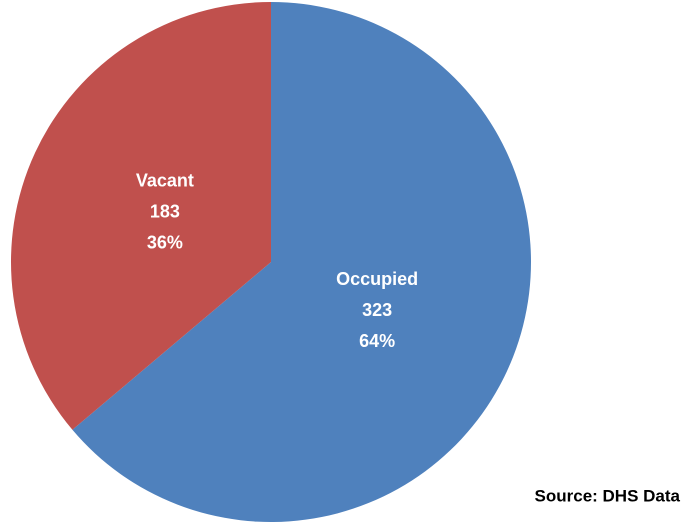 This screenshot has height=525, width=689. What do you see at coordinates (377, 279) in the screenshot?
I see `slice-label: Occupied` at bounding box center [377, 279].